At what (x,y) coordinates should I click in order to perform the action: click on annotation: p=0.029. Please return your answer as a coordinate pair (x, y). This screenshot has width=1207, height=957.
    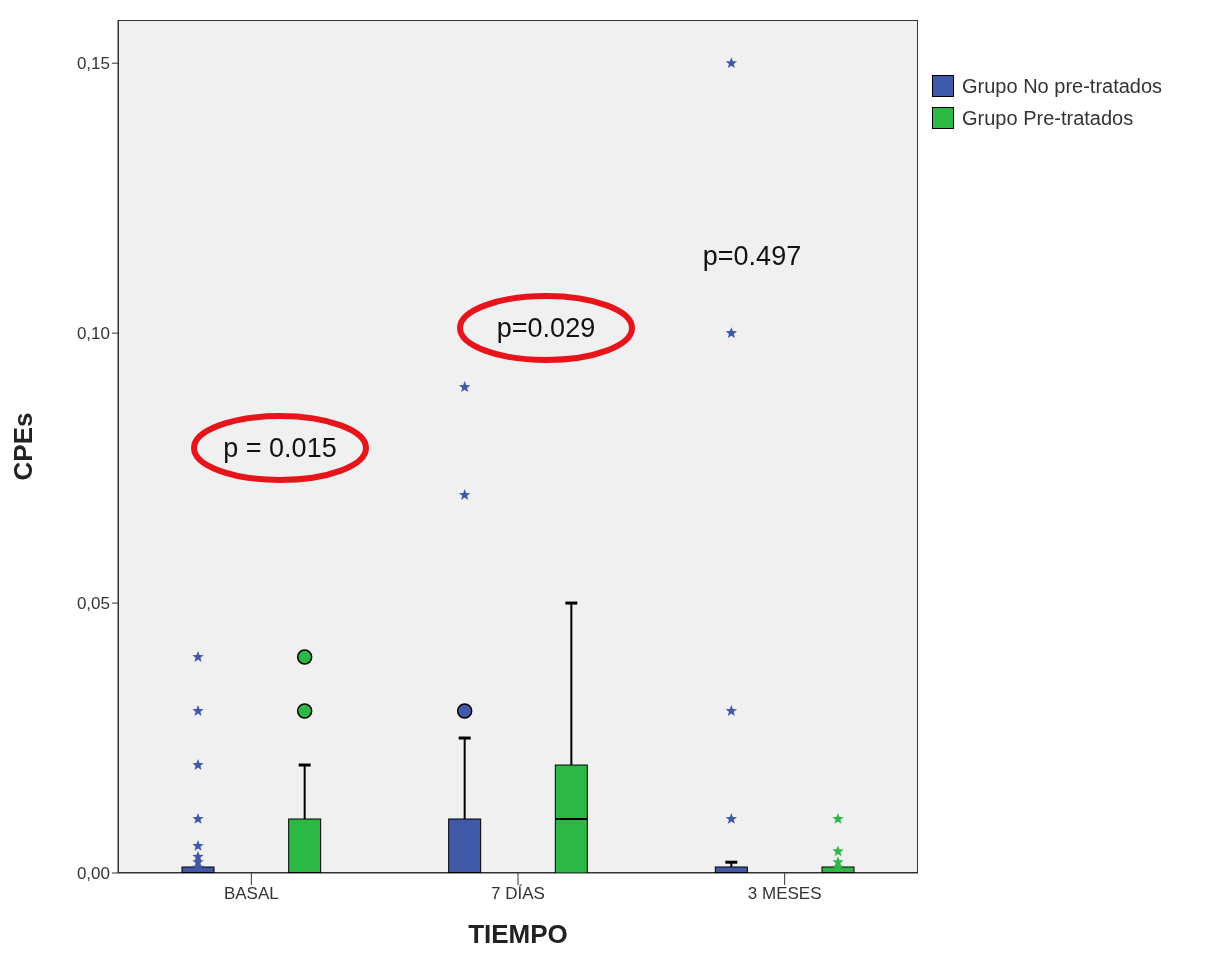
    Looking at the image, I should click on (546, 328).